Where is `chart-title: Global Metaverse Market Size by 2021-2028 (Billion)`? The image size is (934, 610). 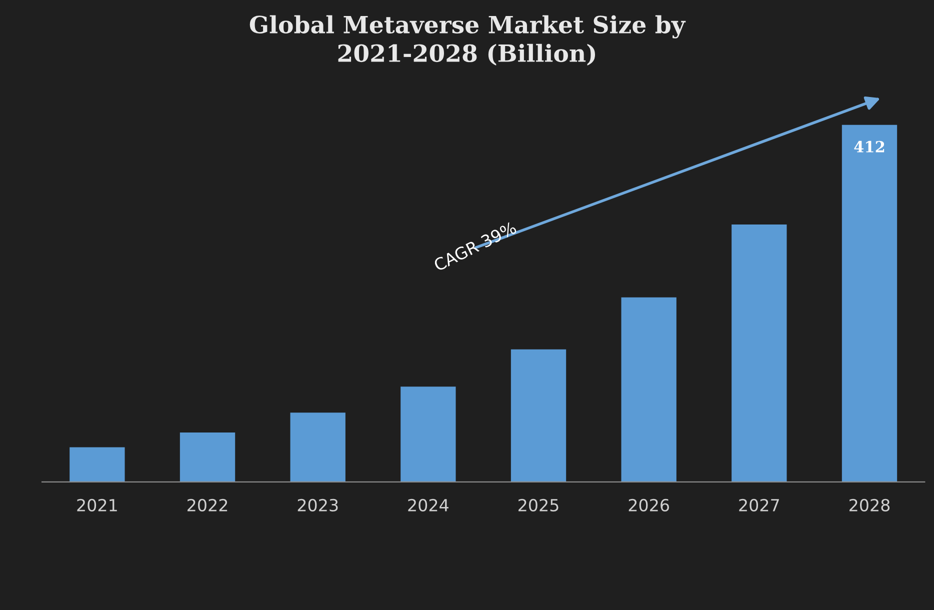
chart-title: Global Metaverse Market Size by 2021-2028 (Billion) is located at coordinates (468, 40).